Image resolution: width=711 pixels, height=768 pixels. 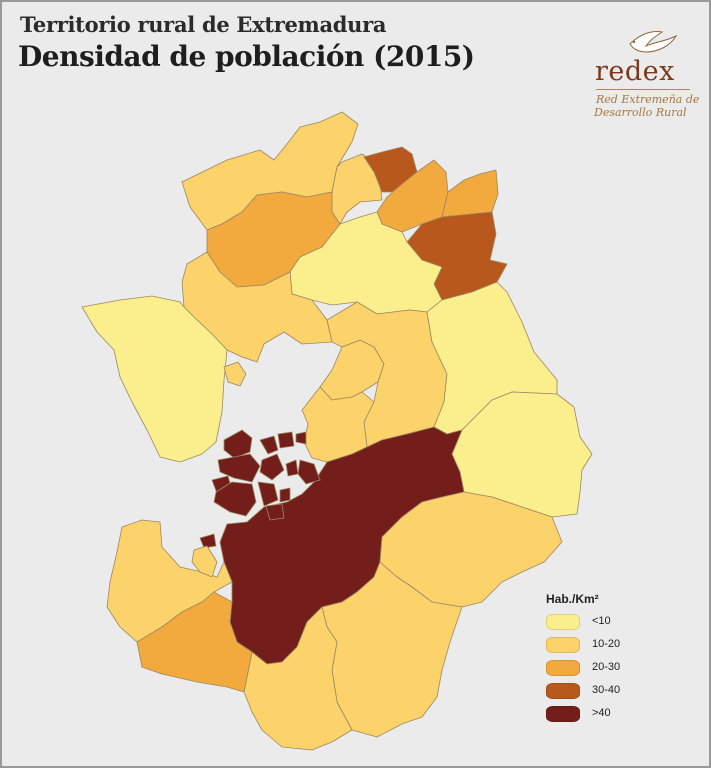 I want to click on map-subtitle: Densidad de población (2015), so click(x=246, y=56).